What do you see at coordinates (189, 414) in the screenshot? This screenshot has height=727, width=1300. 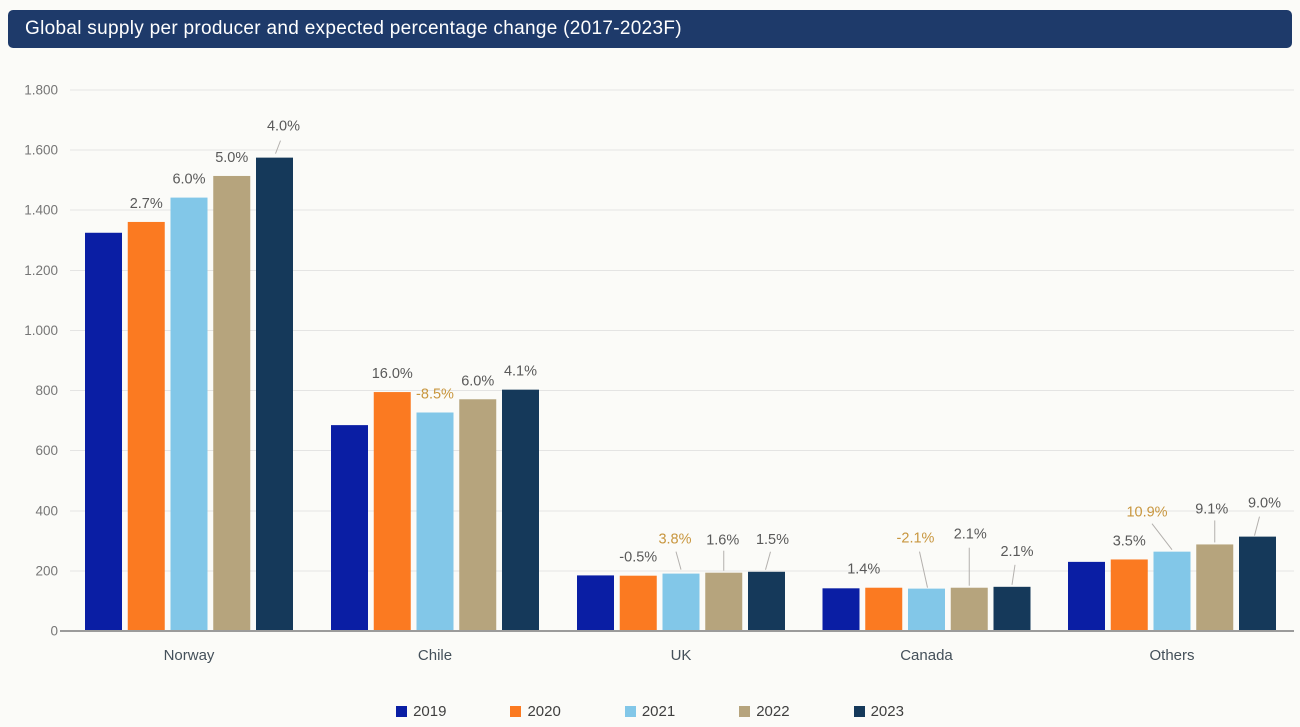 I see `bar-norway-2021` at bounding box center [189, 414].